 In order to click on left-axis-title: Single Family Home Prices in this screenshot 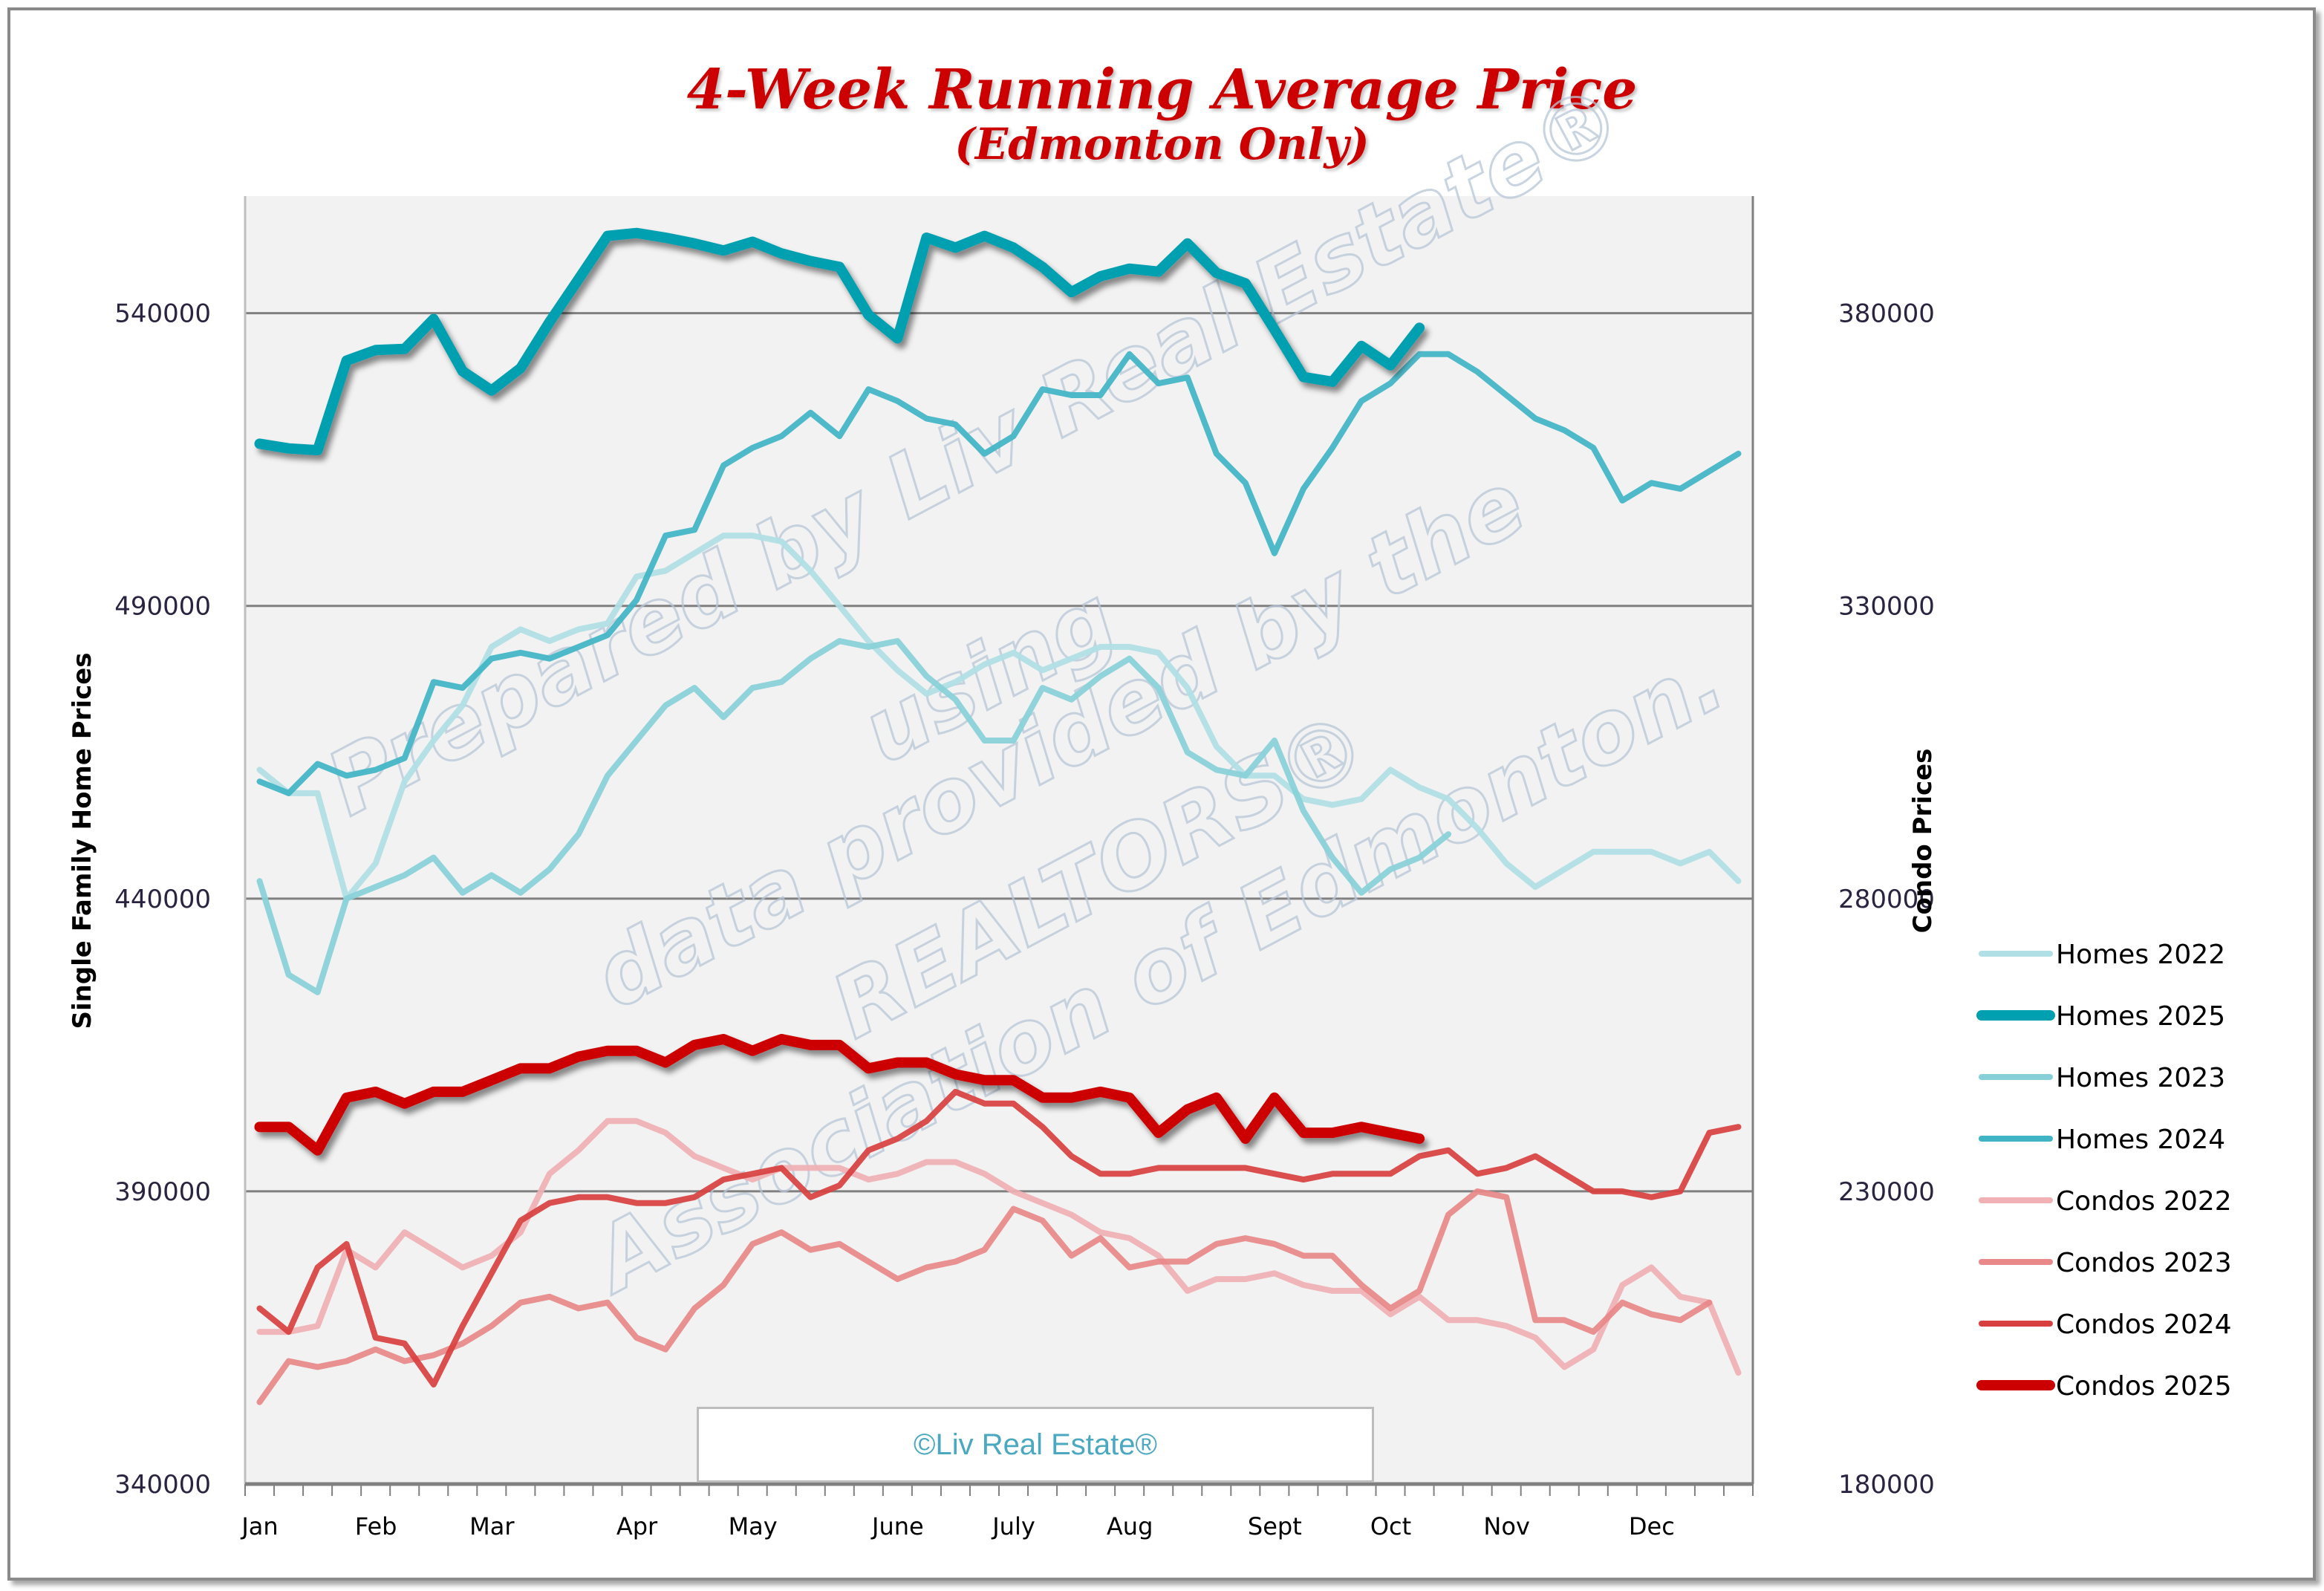, I will do `click(82, 840)`.